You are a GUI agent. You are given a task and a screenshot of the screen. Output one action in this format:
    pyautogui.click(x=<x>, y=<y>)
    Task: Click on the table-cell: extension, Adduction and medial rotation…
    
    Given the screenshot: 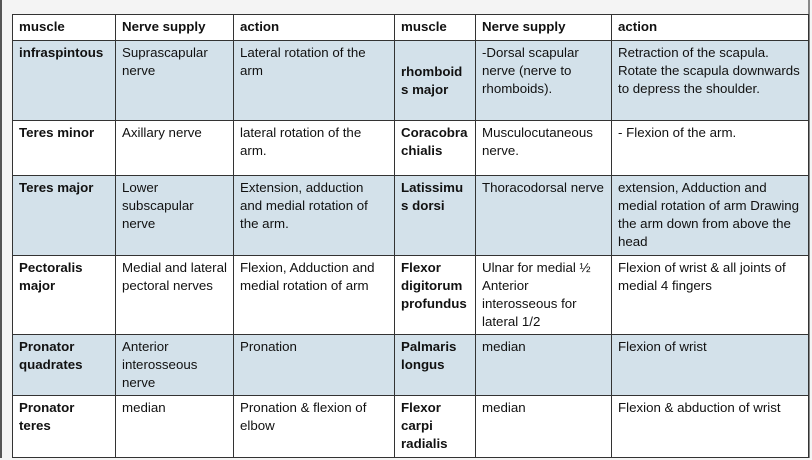 What is the action you would take?
    pyautogui.click(x=710, y=215)
    